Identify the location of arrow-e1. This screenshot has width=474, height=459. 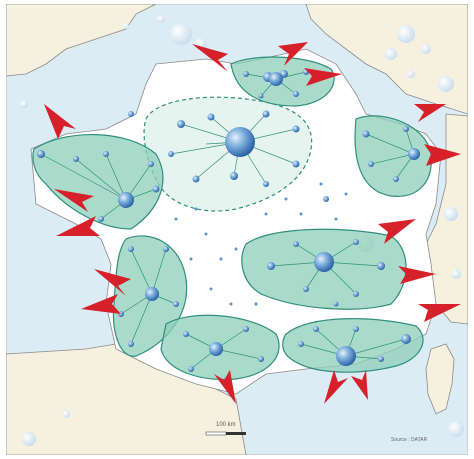
(397, 231).